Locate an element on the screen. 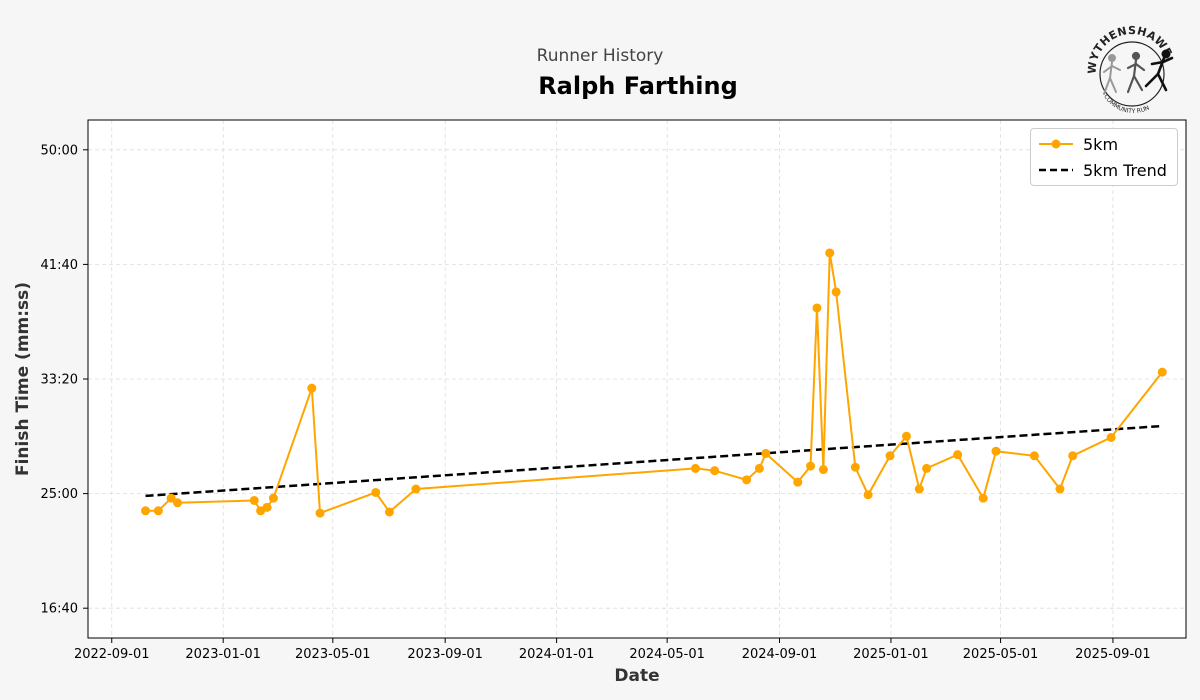 The image size is (1200, 700). legend-line-marker-icon is located at coordinates (1056, 144).